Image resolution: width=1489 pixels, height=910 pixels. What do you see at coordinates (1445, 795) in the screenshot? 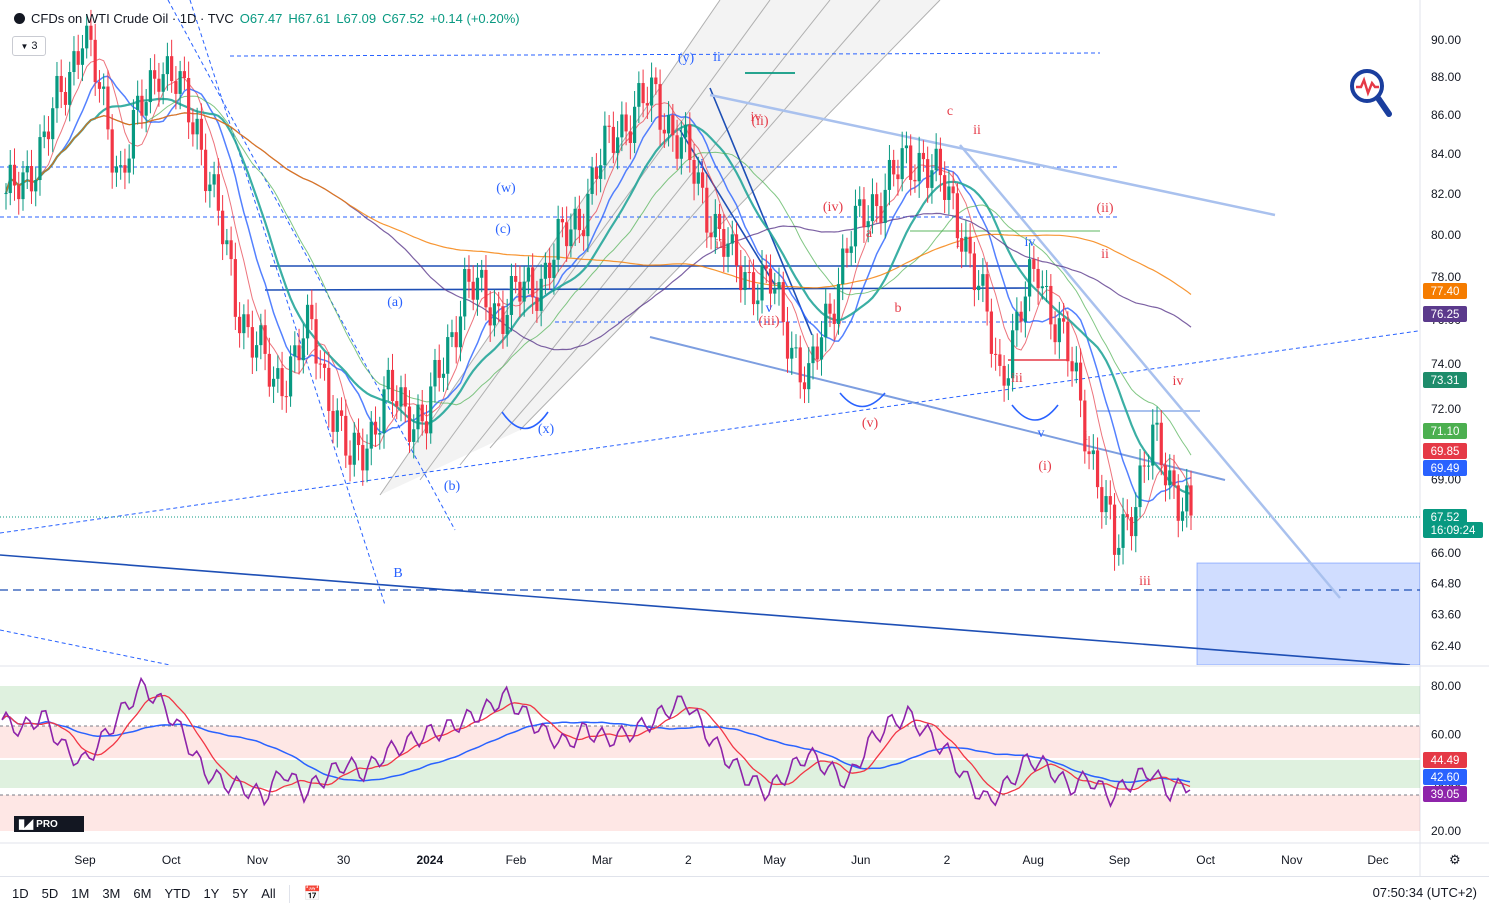
I see `rsi-badge: 39.05` at bounding box center [1445, 795].